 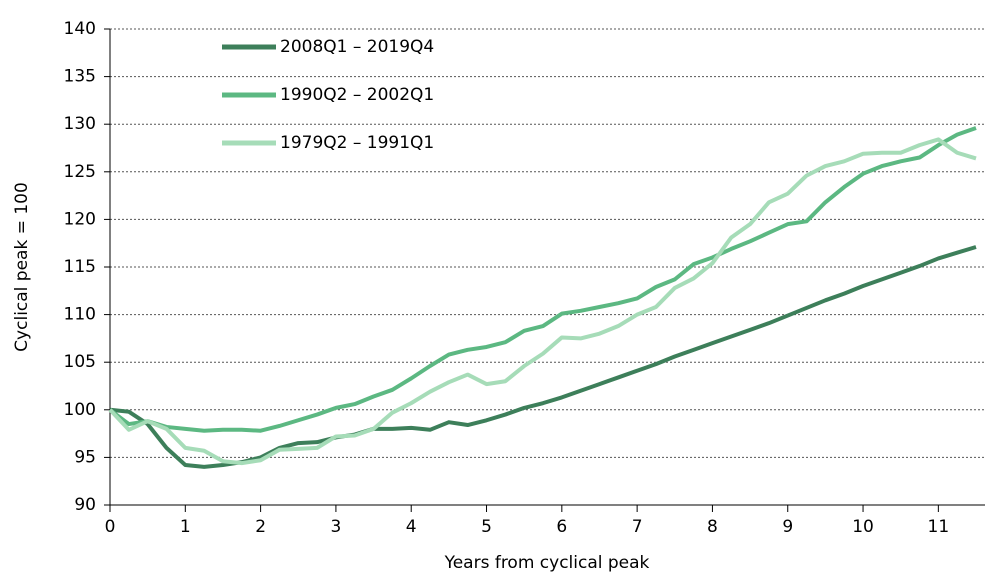 I want to click on x-tick-label: 10, so click(x=863, y=527).